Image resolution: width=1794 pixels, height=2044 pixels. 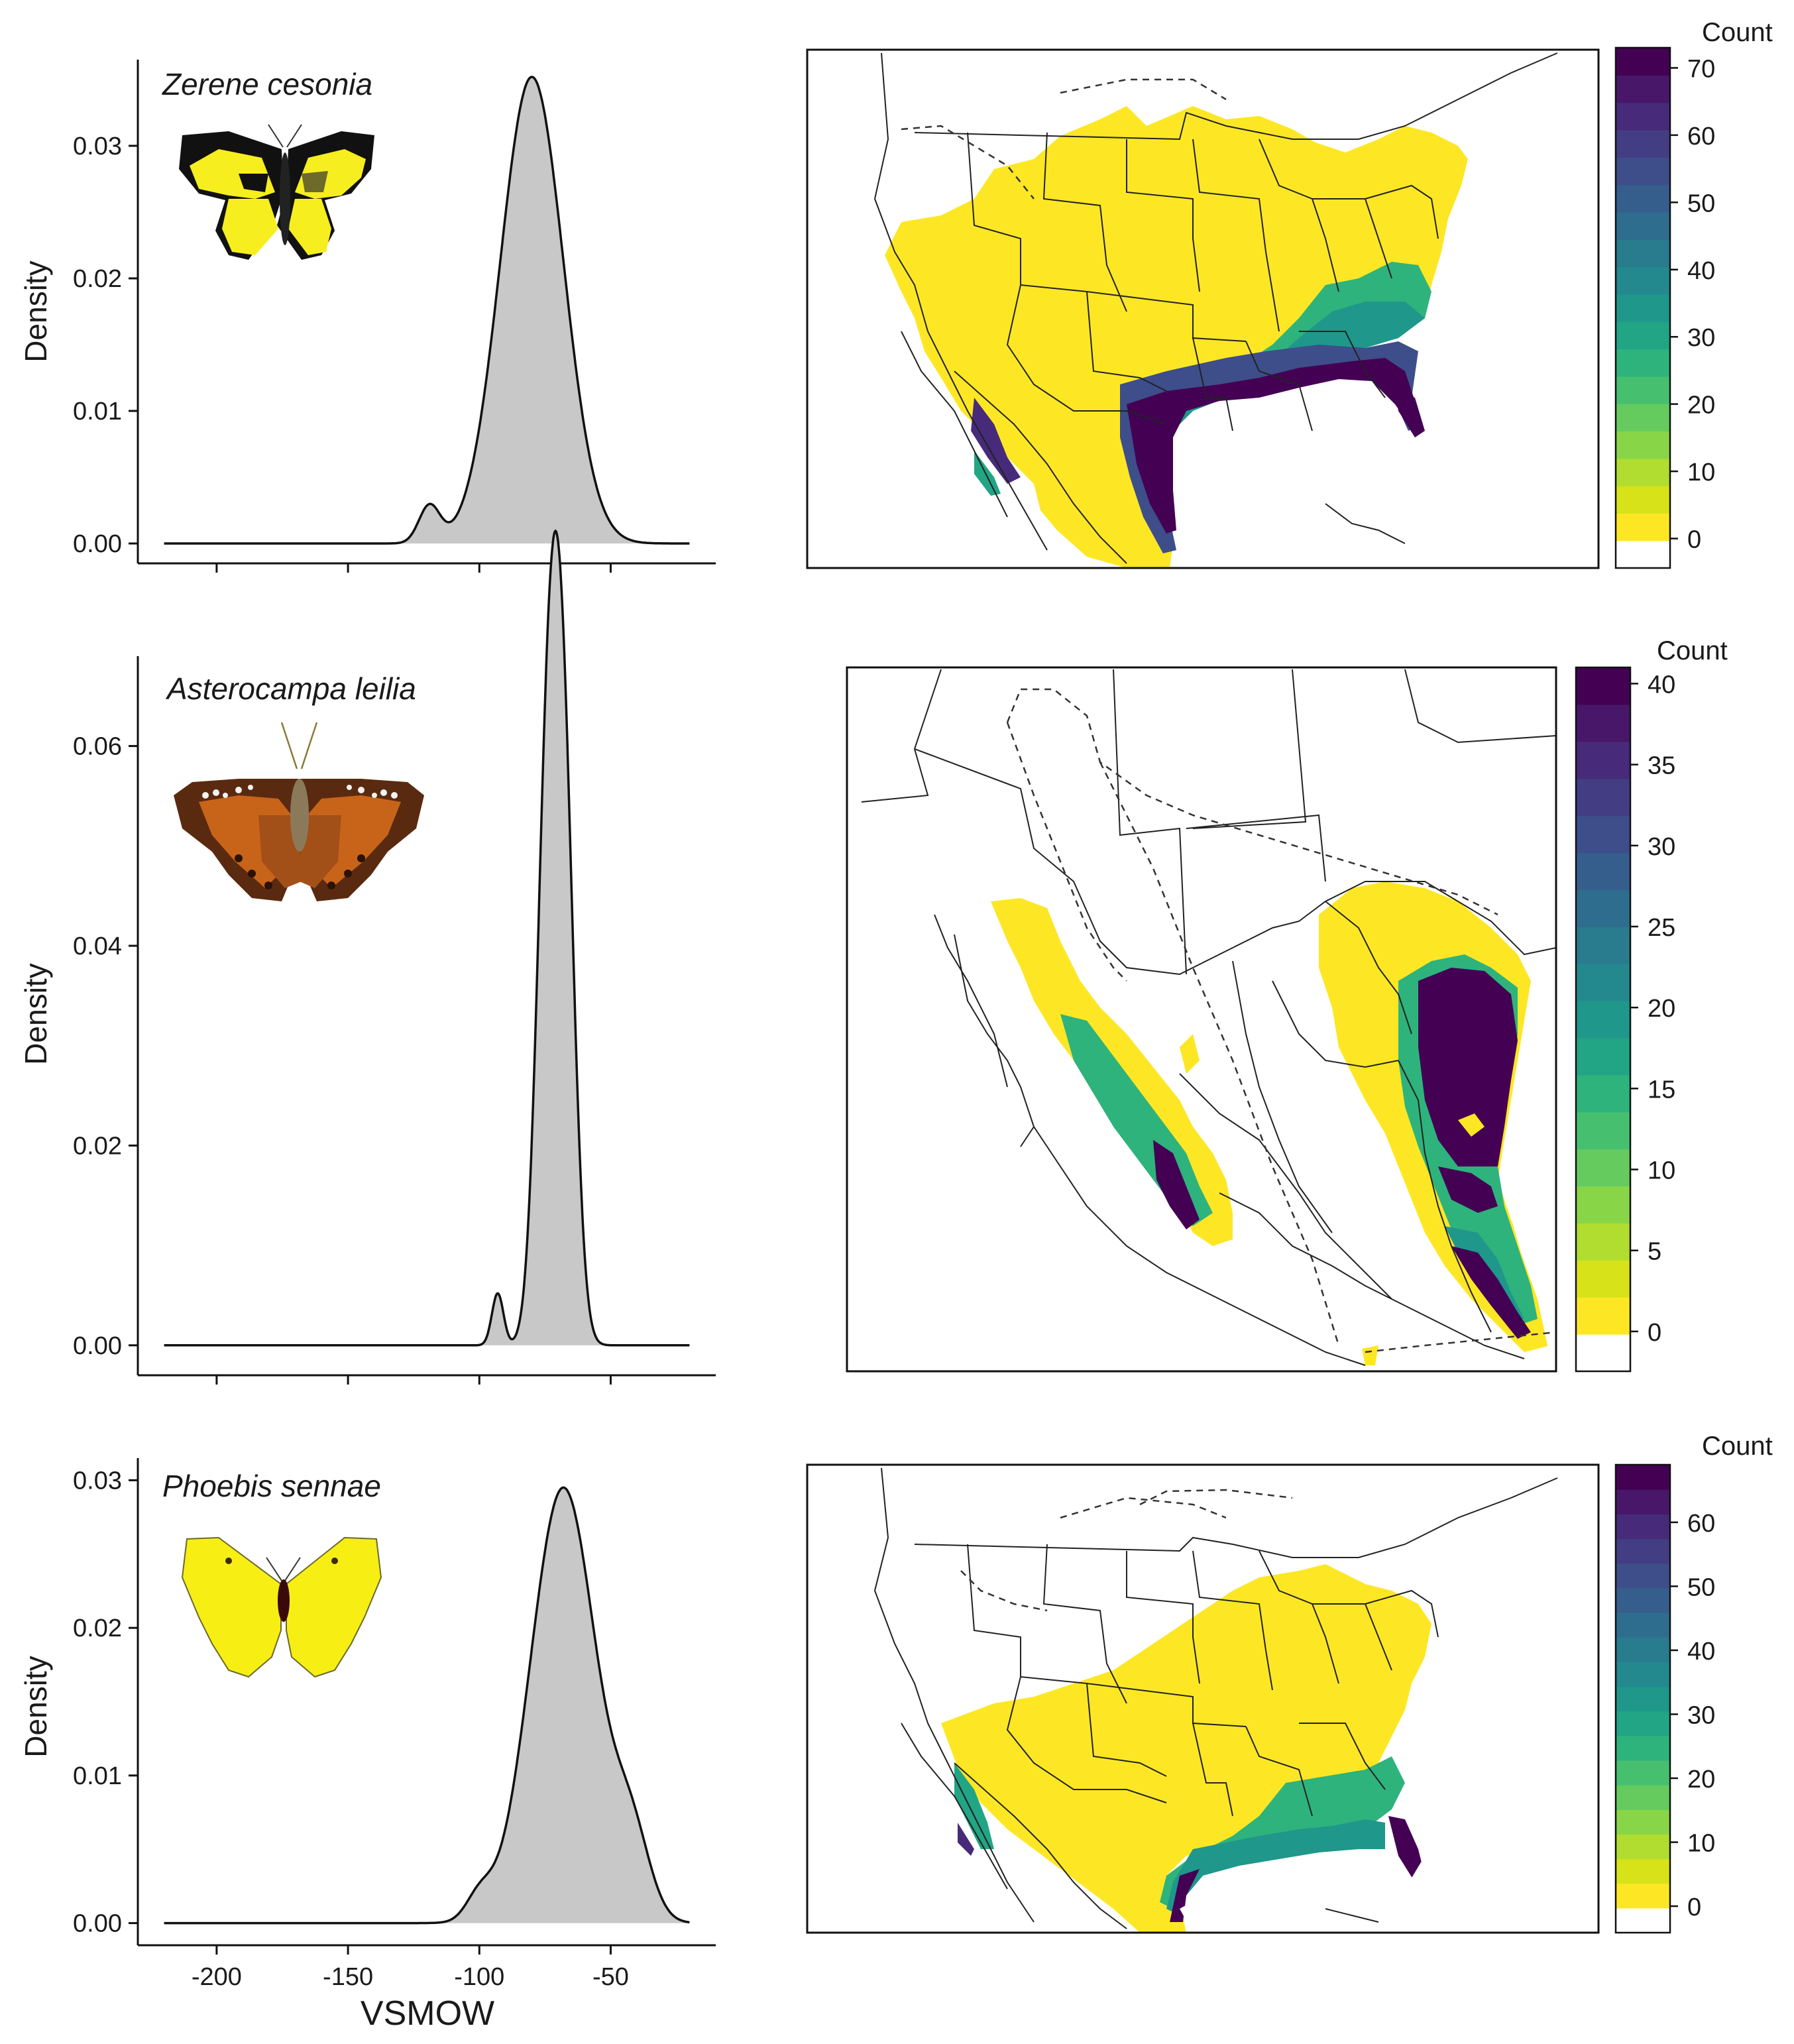 What do you see at coordinates (271, 1486) in the screenshot?
I see `species-label: Phoebis sennae` at bounding box center [271, 1486].